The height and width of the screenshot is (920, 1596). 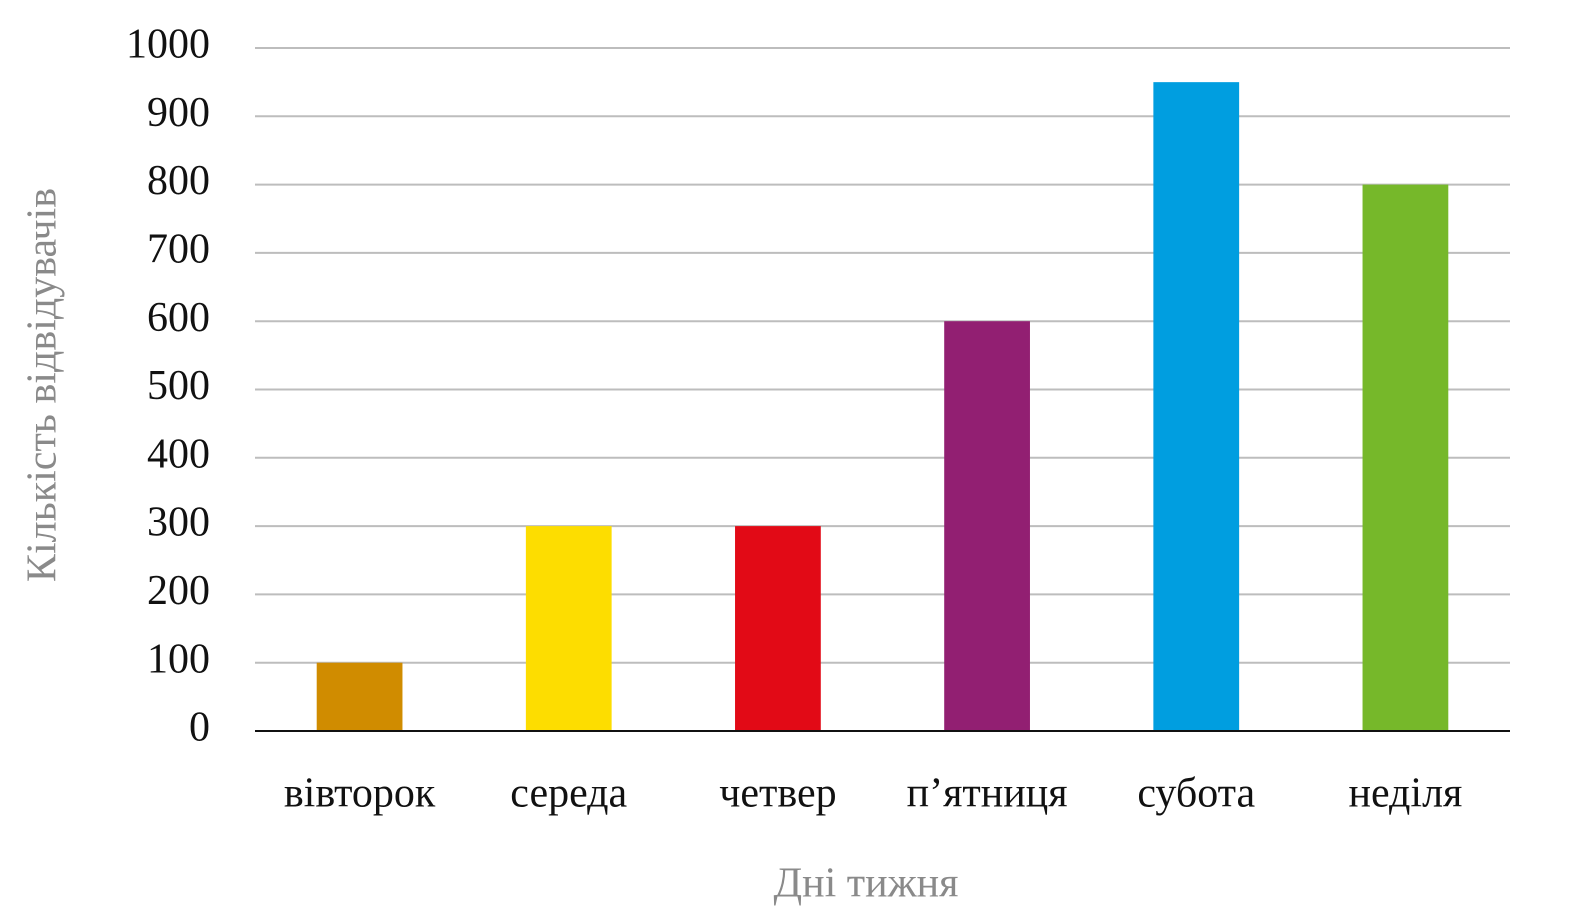 I want to click on x-axis-title: Дні тижня, so click(x=866, y=884).